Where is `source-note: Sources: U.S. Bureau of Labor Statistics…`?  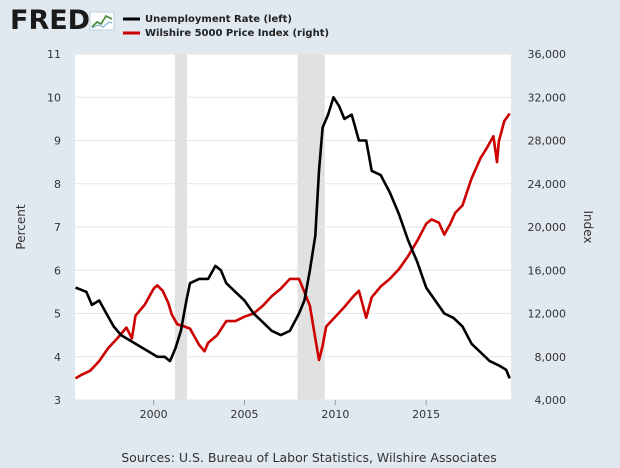
source-note: Sources: U.S. Bureau of Labor Statistics… is located at coordinates (308, 457).